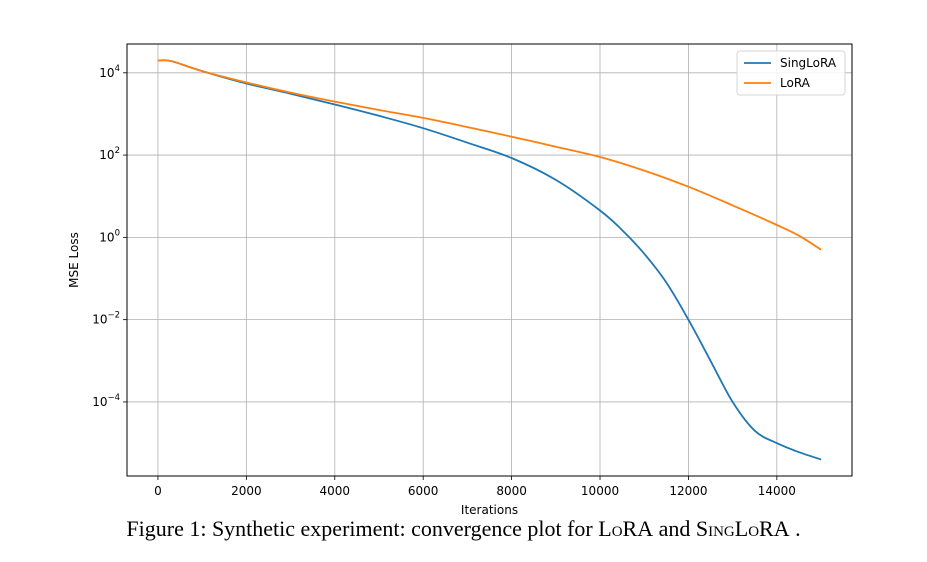  I want to click on x-tick-label: 8000, so click(511, 491).